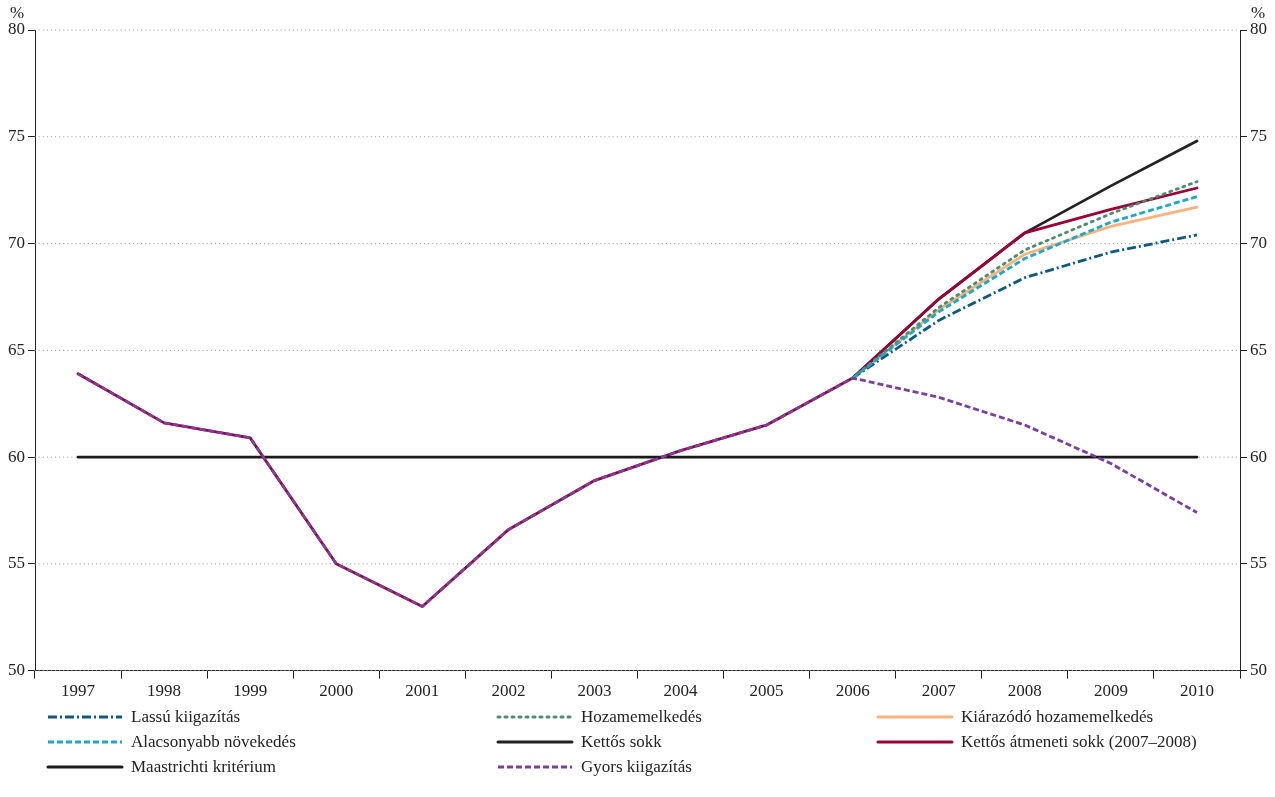 This screenshot has height=797, width=1275. I want to click on y2-tick-label: 75, so click(1258, 136).